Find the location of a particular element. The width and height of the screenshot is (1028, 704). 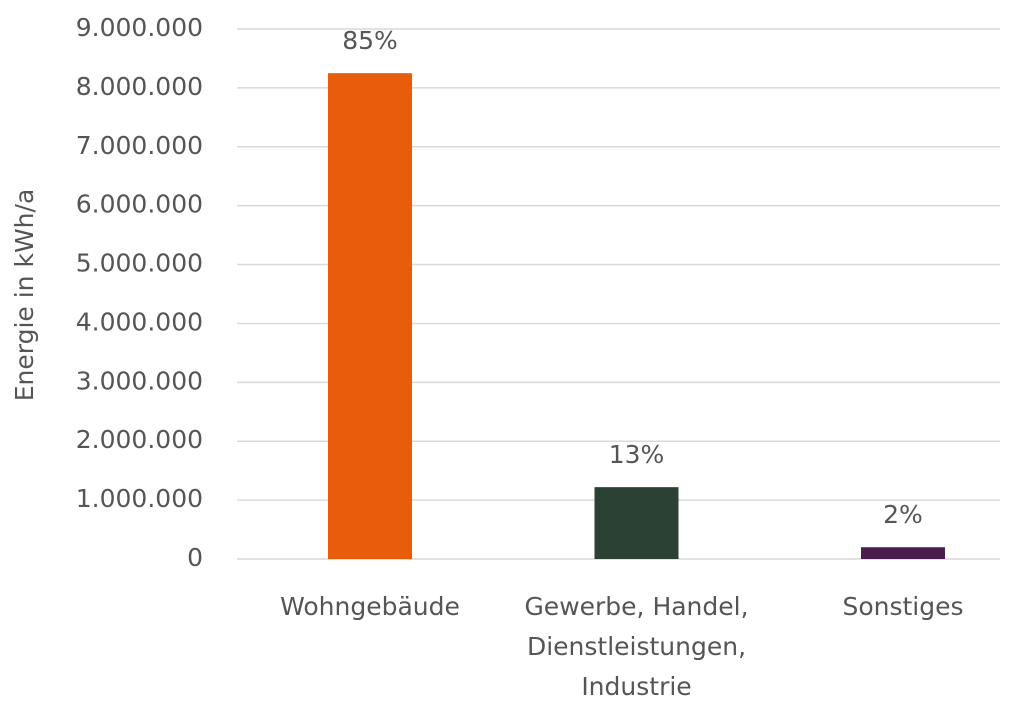

y-tick-label: 8.000.000 is located at coordinates (139, 86).